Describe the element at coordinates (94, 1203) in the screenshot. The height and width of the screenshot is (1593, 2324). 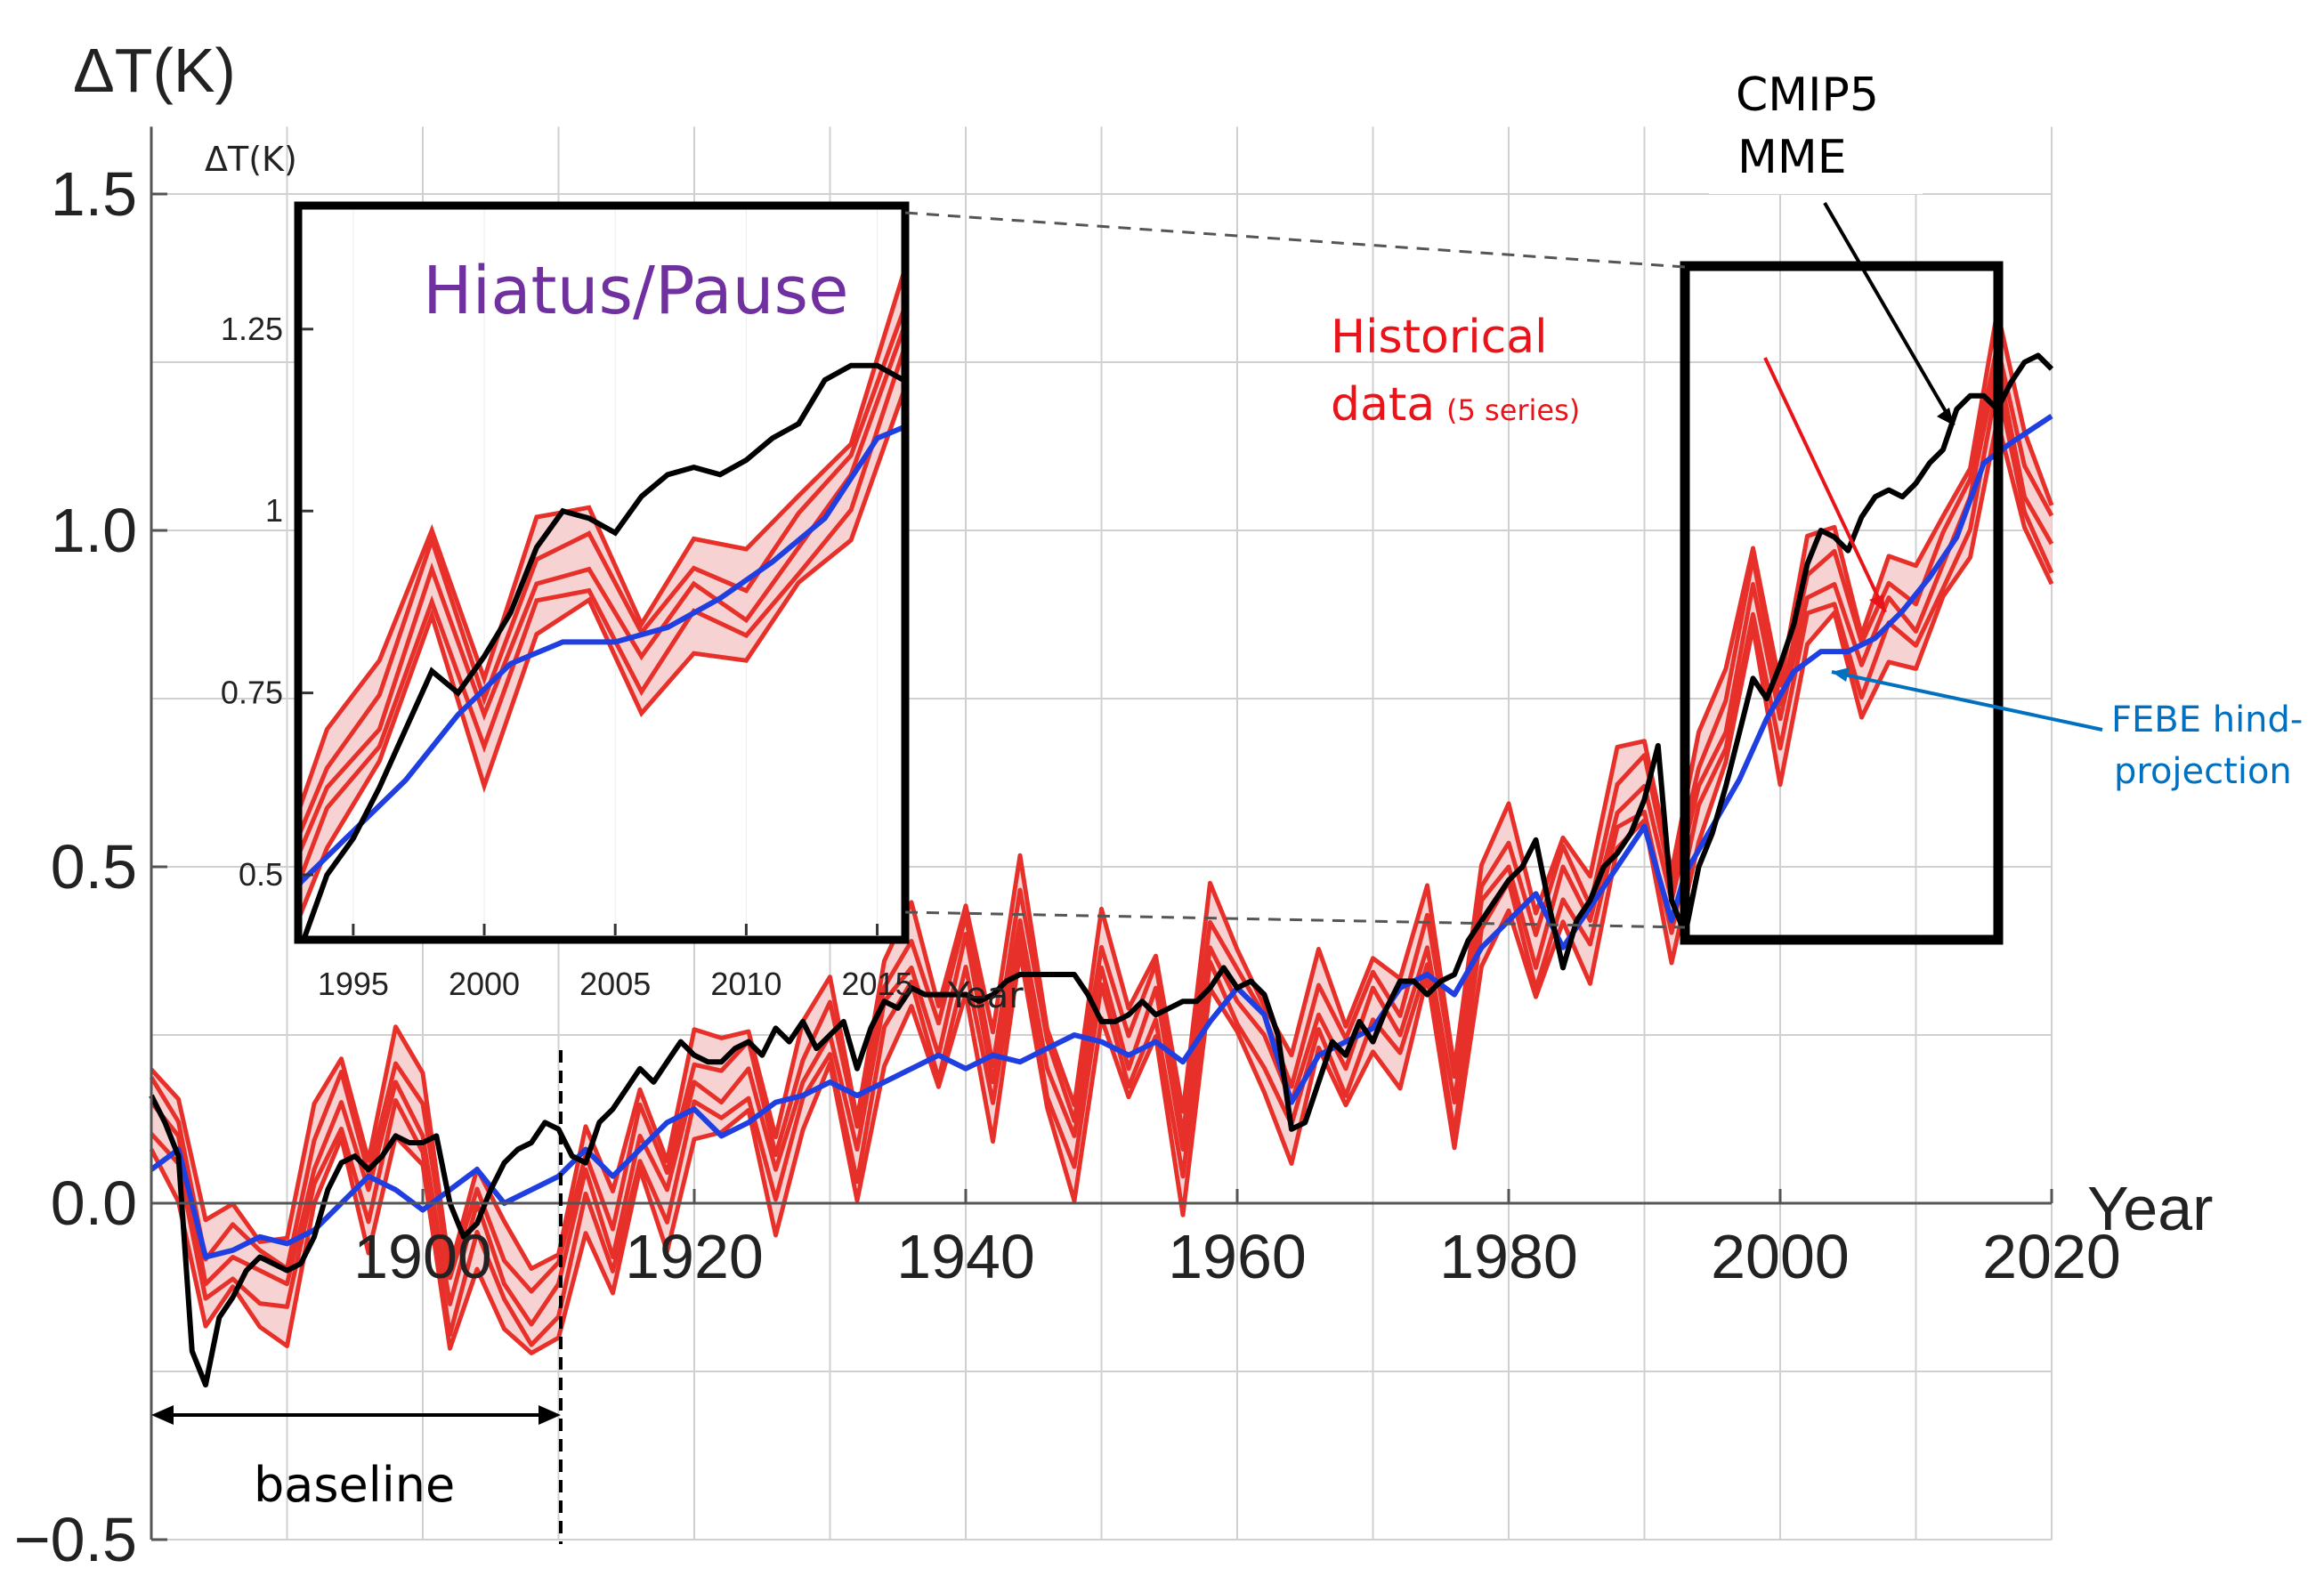
I see `y-tick-label: 0.0` at that location.